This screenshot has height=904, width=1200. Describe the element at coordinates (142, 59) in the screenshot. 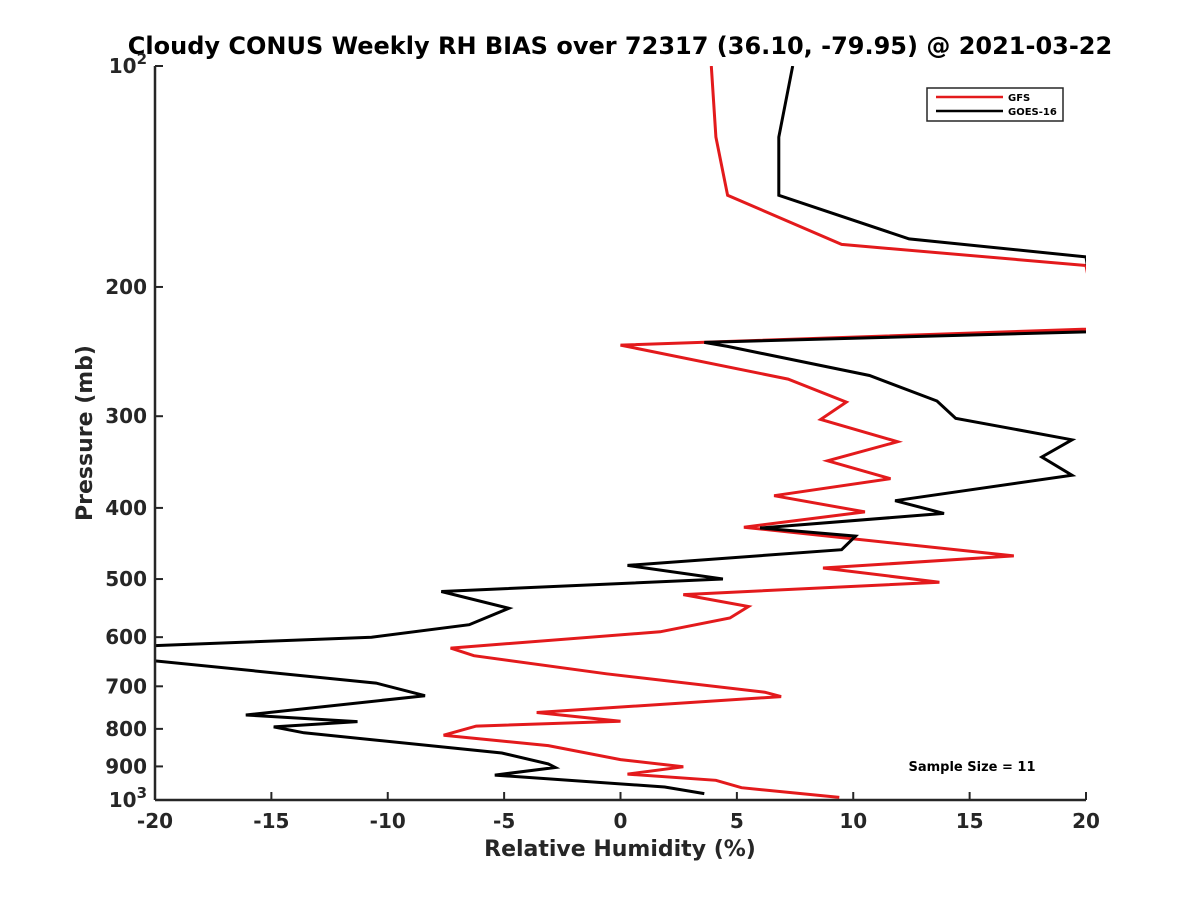

I see `y-tick-label-exponent: 2` at that location.